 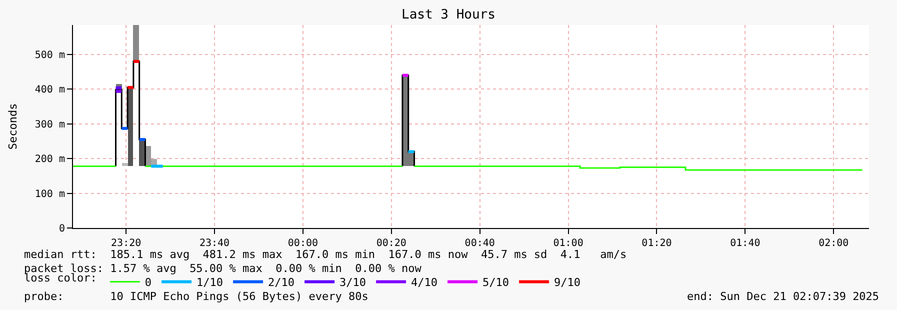 What do you see at coordinates (568, 243) in the screenshot?
I see `x-tick-label: 01:00` at bounding box center [568, 243].